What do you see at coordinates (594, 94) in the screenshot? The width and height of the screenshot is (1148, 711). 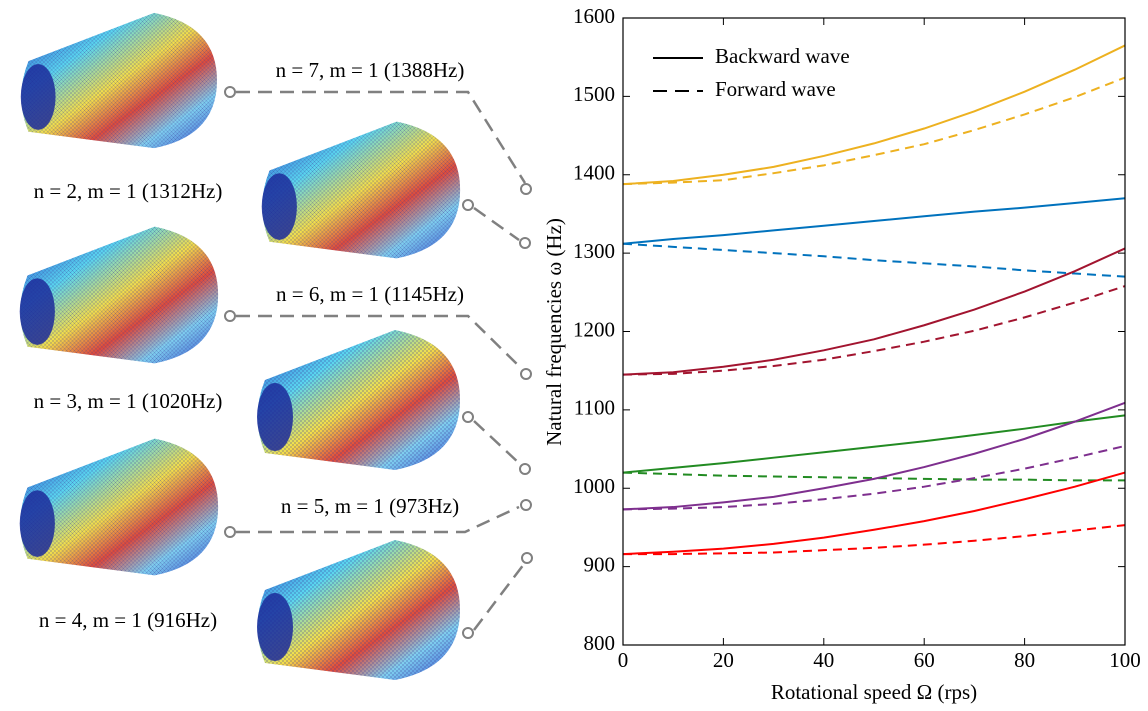 I see `y-tick-label: 1500` at bounding box center [594, 94].